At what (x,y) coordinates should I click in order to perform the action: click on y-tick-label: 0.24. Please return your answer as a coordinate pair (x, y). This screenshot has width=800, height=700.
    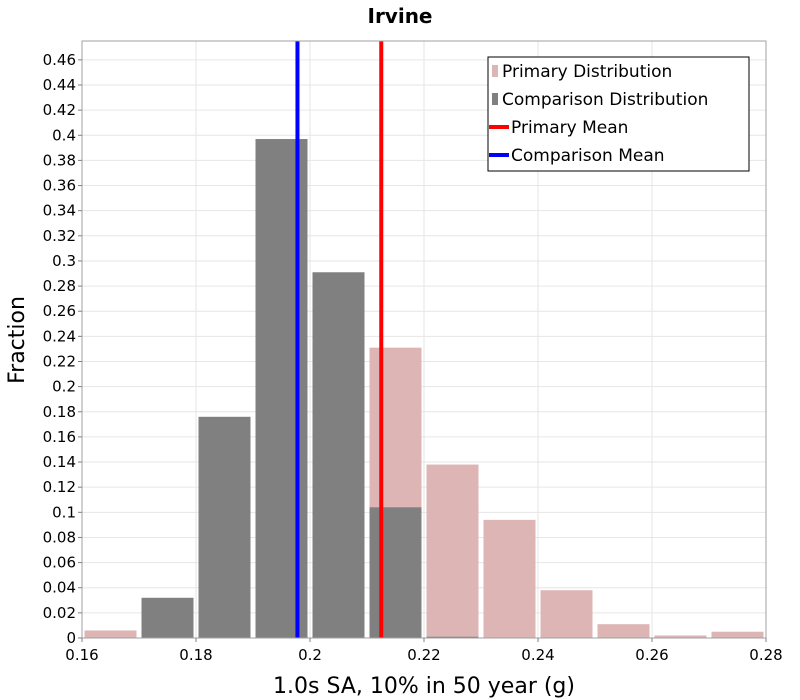
    Looking at the image, I should click on (59, 336).